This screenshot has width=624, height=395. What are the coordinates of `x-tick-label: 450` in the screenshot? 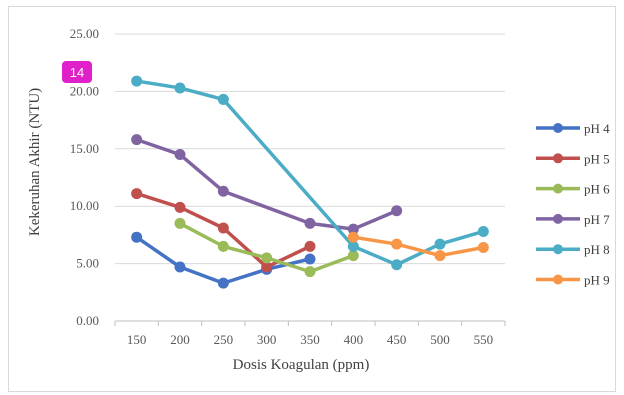 It's located at (397, 339).